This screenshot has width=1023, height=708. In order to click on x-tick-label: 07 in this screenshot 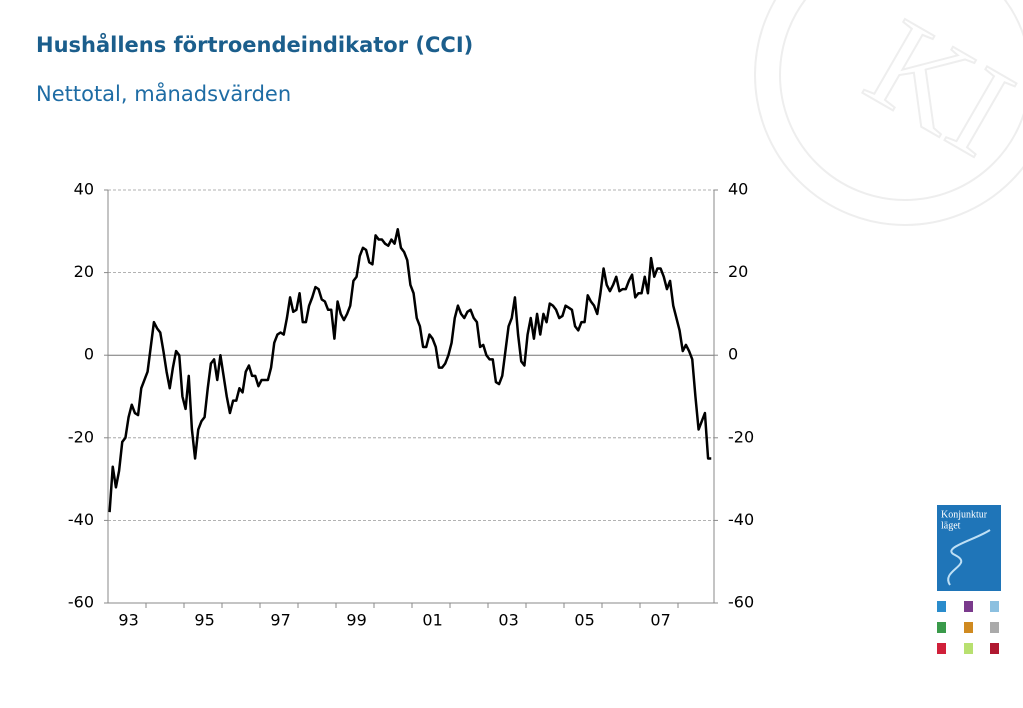, I will do `click(660, 620)`.